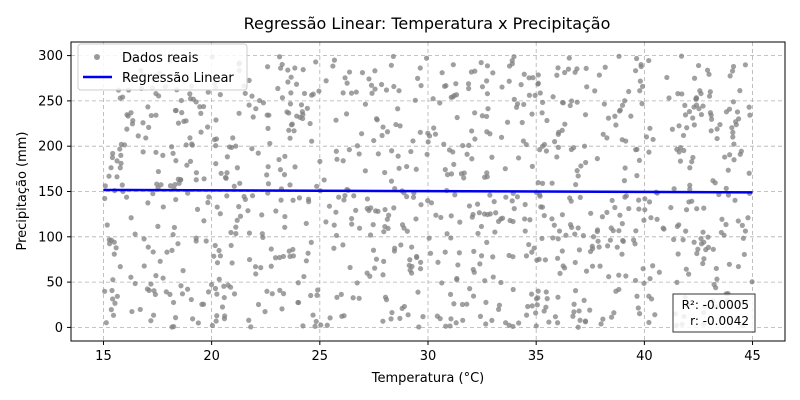  What do you see at coordinates (97, 57) in the screenshot?
I see `legend-marker-scatter` at bounding box center [97, 57].